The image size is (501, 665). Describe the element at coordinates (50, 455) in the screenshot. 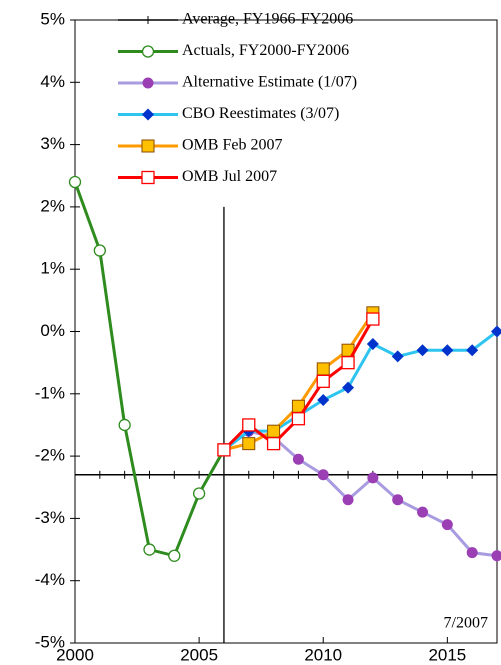

I see `y-tick-label: -2%` at that location.